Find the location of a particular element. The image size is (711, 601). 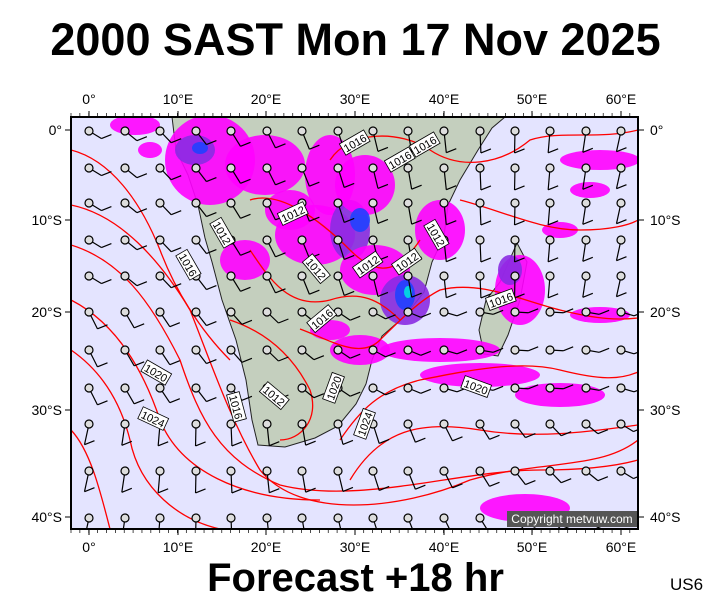

lon-label-top: 50°E is located at coordinates (532, 99).